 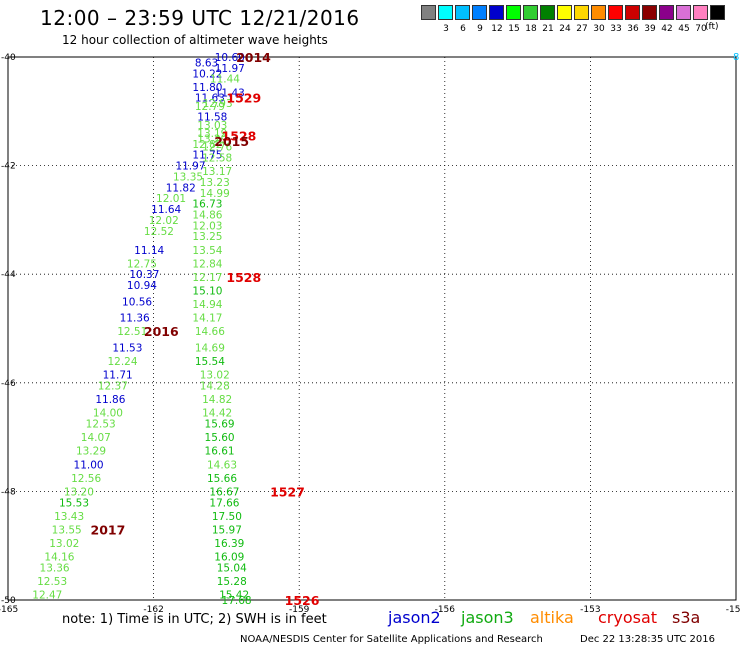 I want to click on wave-height-value: 12.52, so click(x=159, y=232).